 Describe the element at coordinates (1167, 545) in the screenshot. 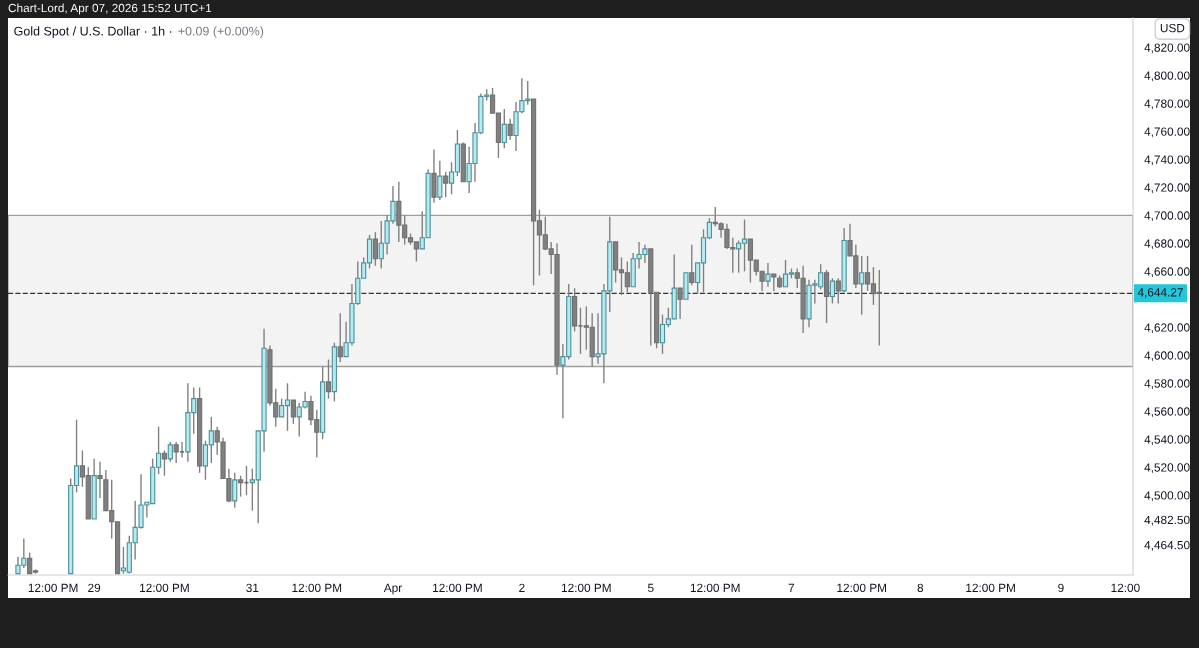

I see `y-tick-label: 4,464.50` at that location.